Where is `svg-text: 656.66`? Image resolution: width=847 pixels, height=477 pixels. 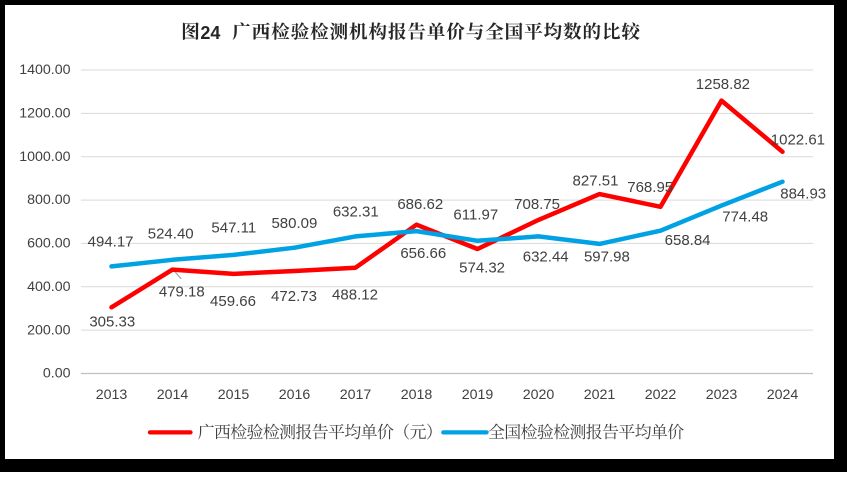 svg-text: 656.66 is located at coordinates (423, 253).